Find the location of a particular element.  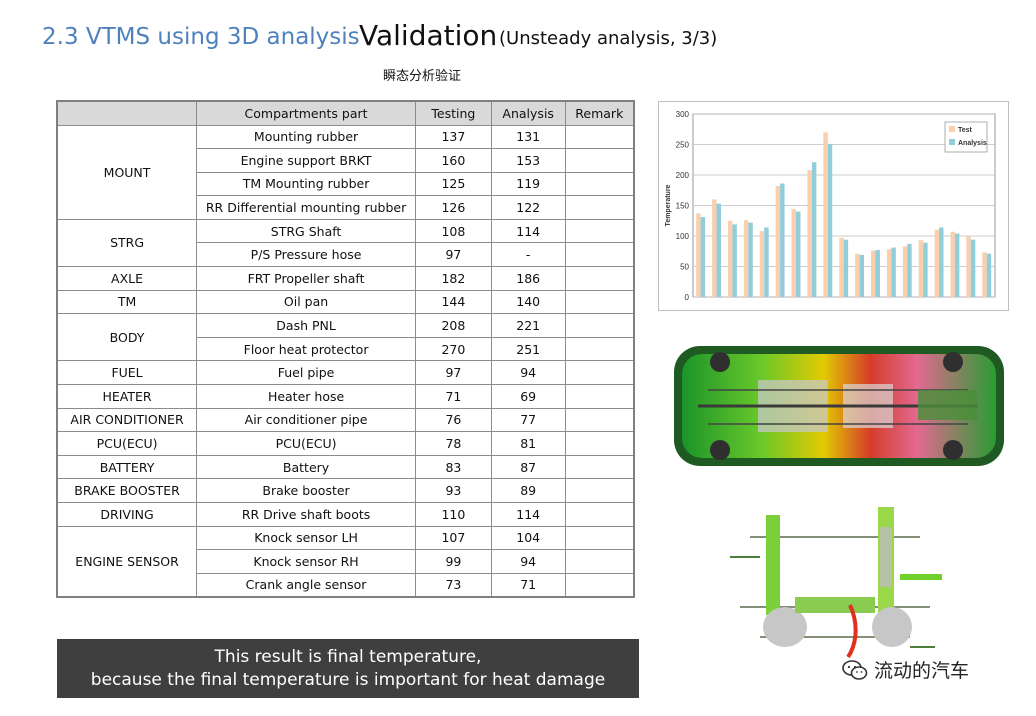

testing-cell: 126 is located at coordinates (453, 207).